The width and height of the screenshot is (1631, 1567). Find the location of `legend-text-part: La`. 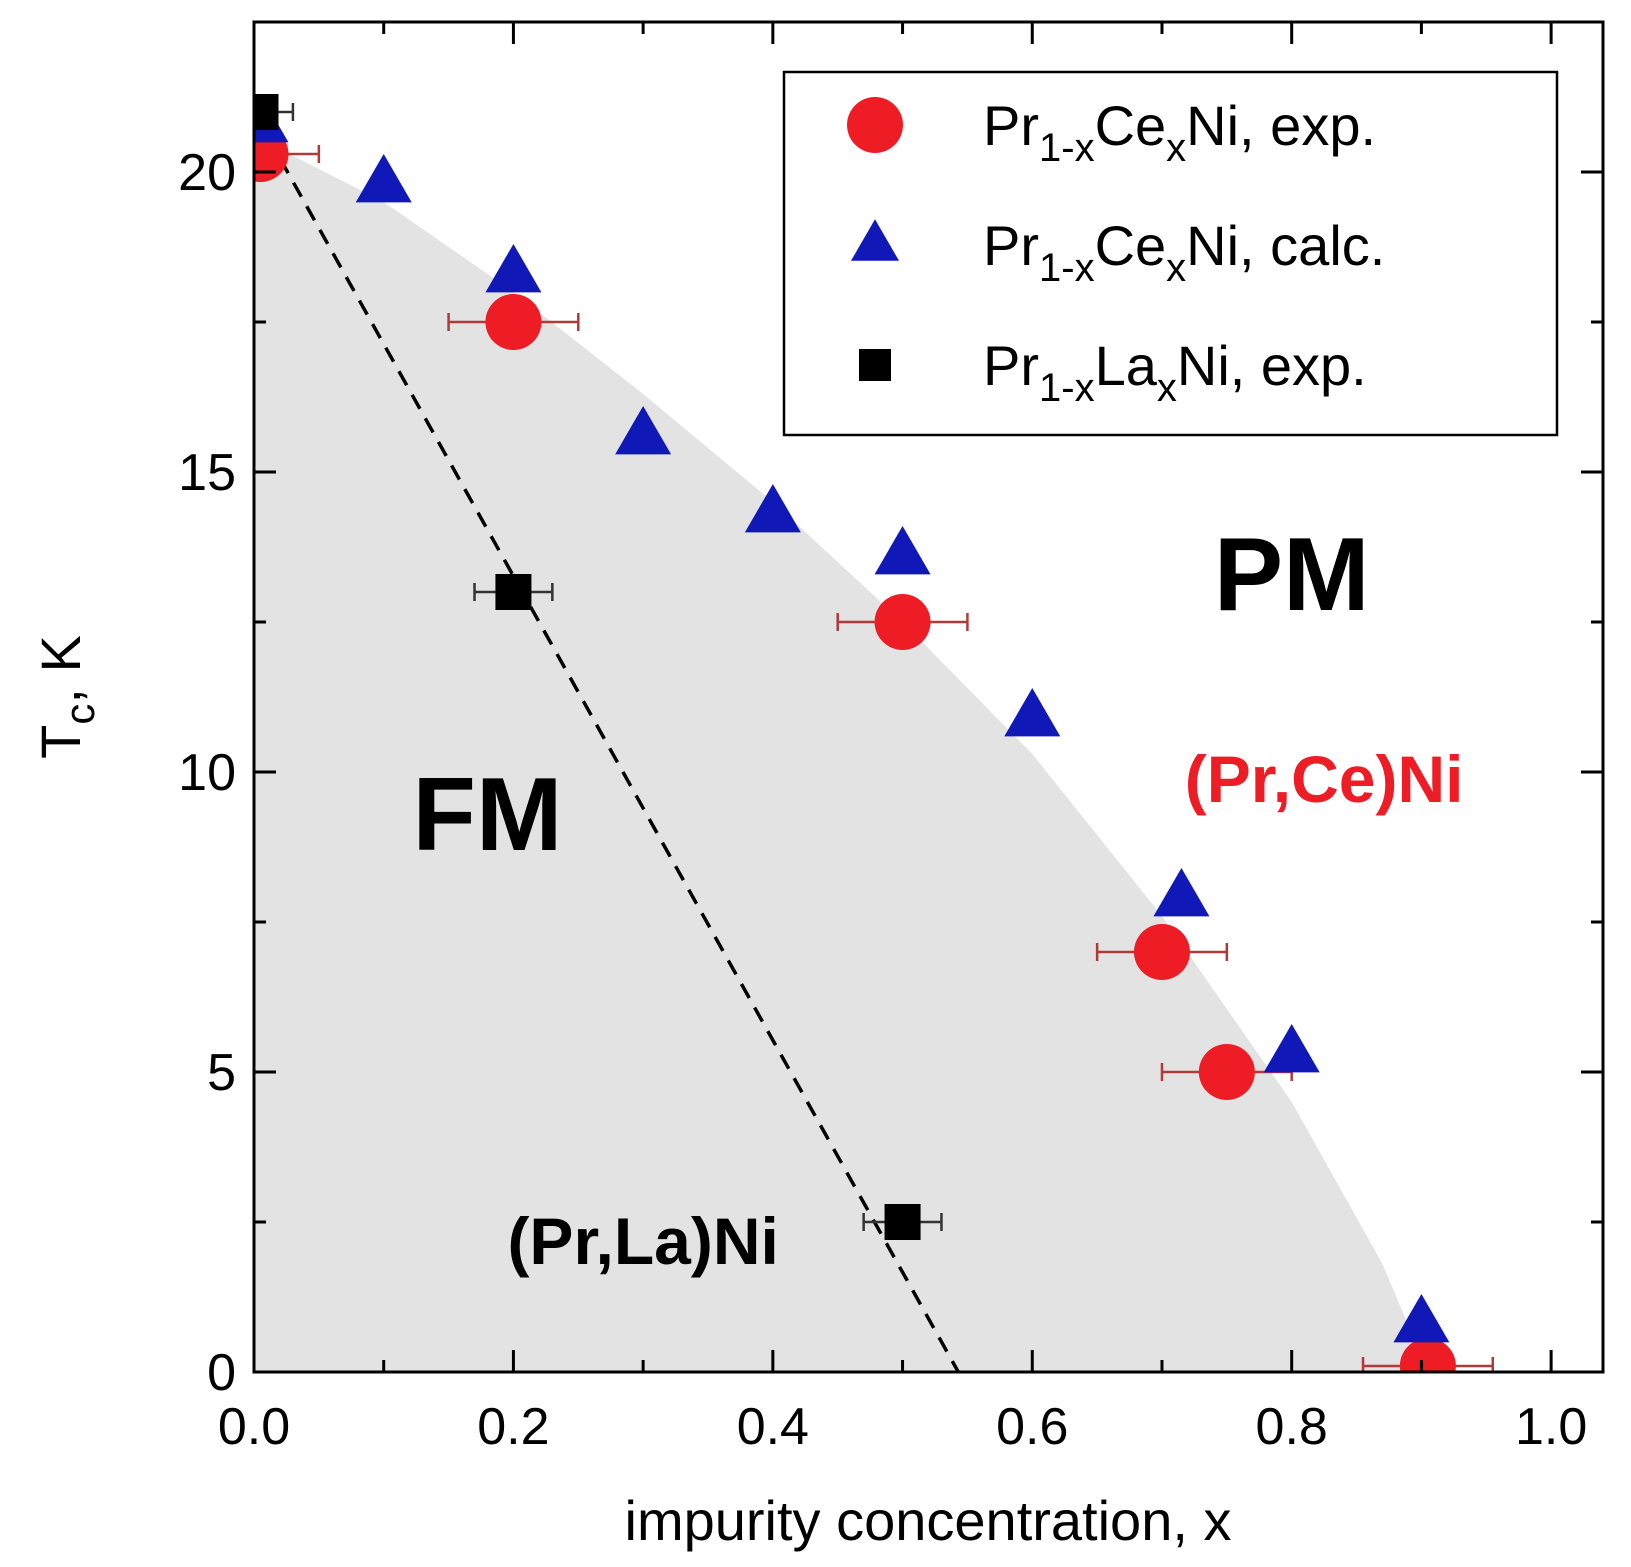

legend-text-part: La is located at coordinates (1126, 365).